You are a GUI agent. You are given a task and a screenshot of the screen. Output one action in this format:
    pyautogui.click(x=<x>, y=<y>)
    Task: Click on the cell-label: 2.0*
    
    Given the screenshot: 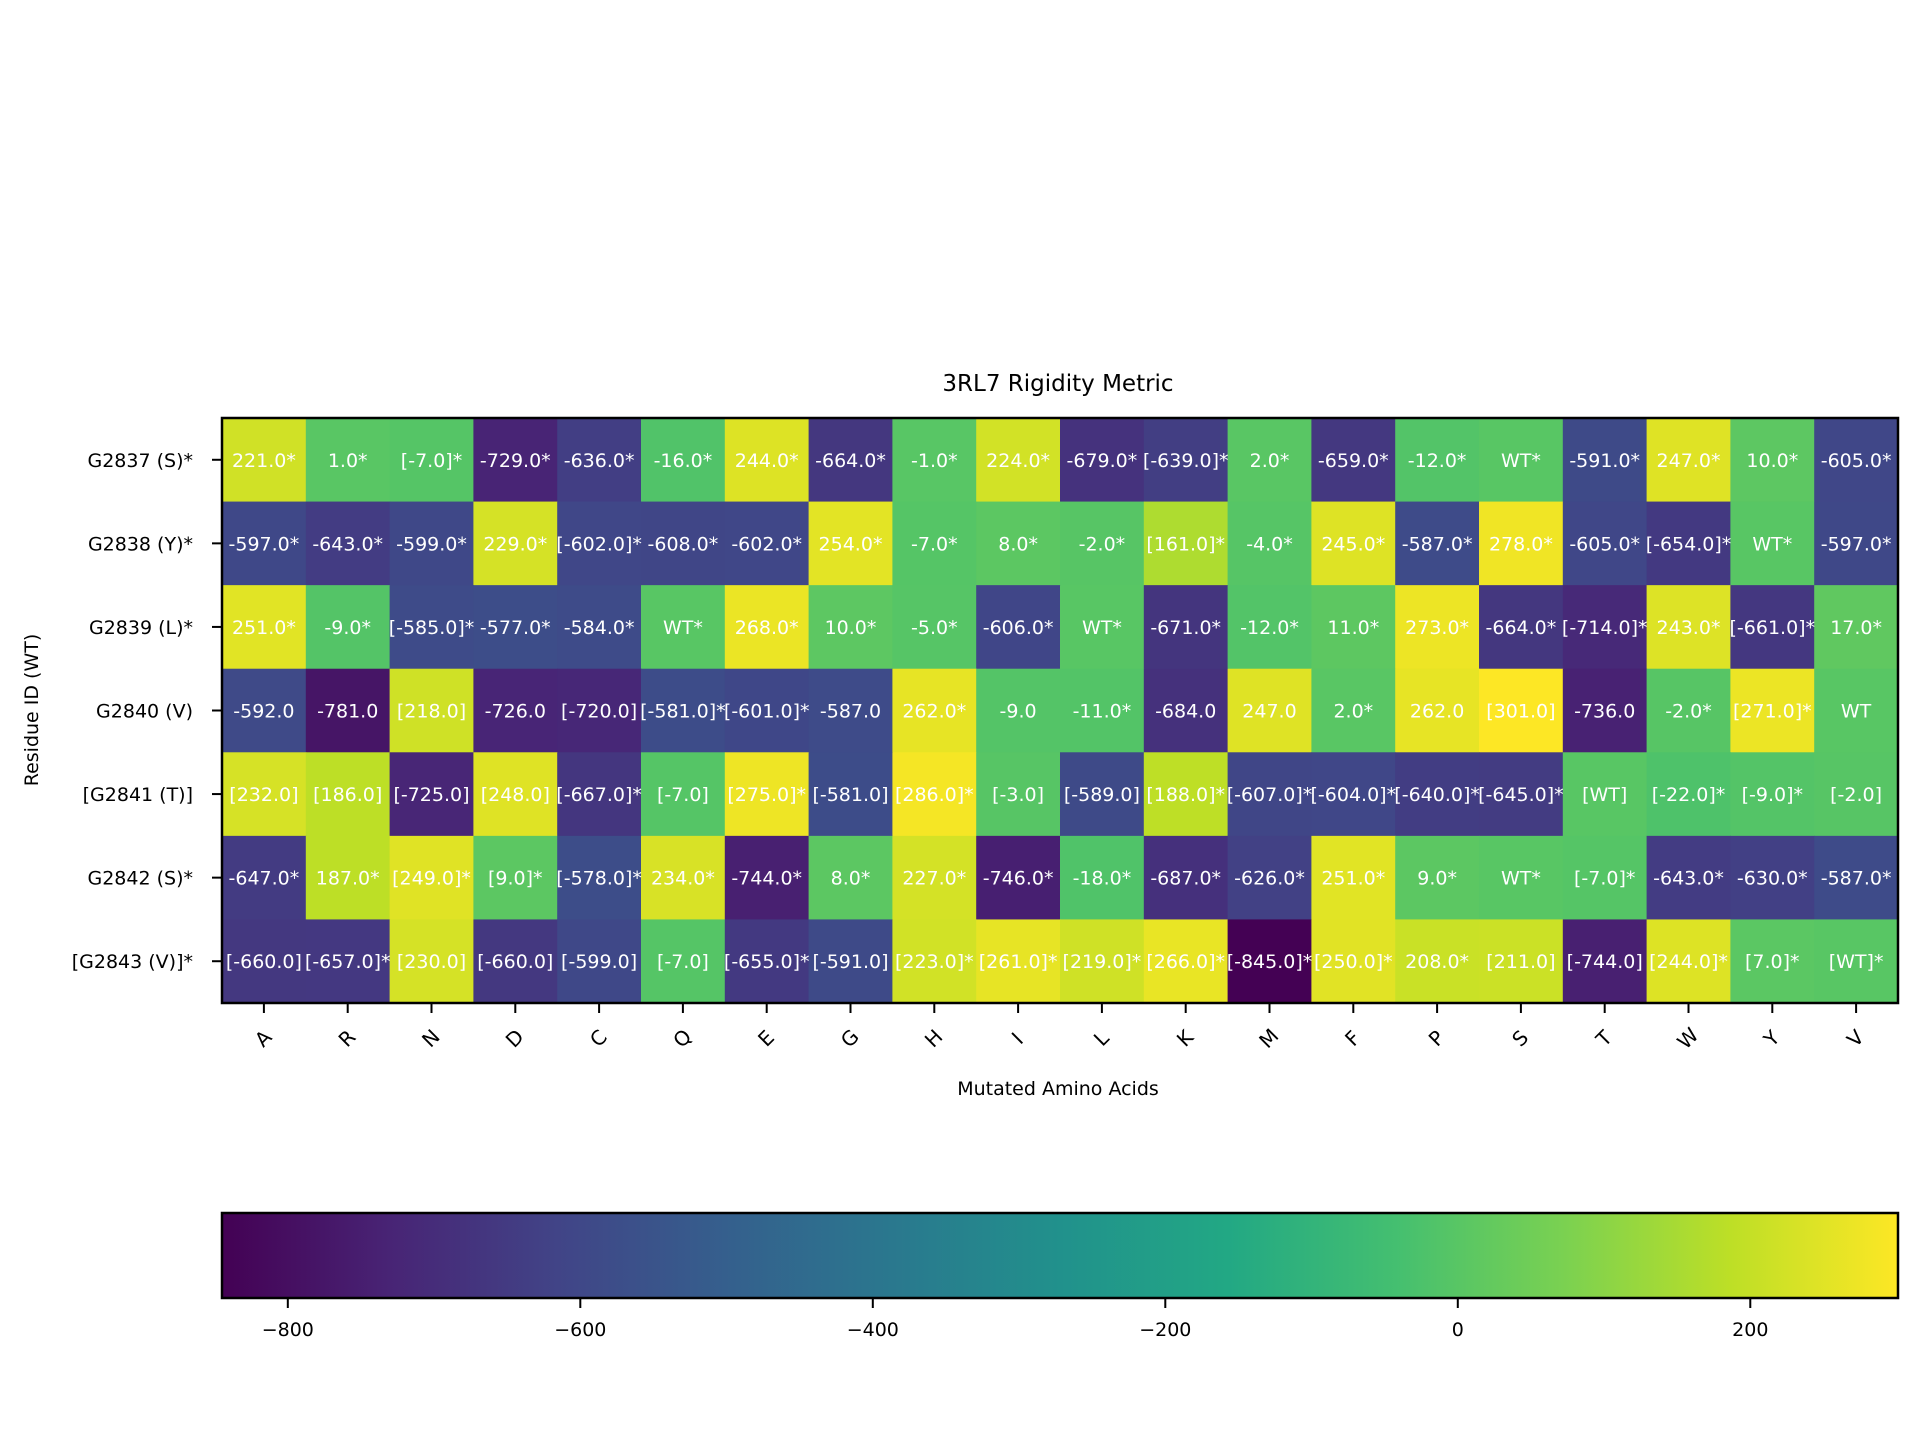 What is the action you would take?
    pyautogui.click(x=1270, y=461)
    